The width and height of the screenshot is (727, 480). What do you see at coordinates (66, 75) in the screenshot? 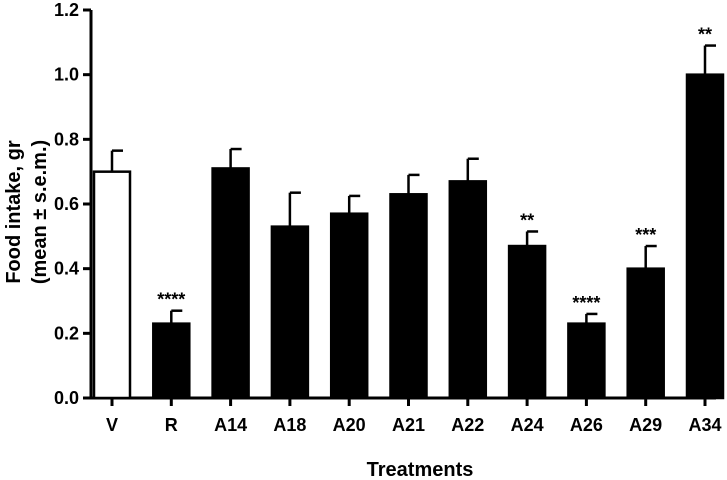
I see `y-tick-label: 1.0` at bounding box center [66, 75].